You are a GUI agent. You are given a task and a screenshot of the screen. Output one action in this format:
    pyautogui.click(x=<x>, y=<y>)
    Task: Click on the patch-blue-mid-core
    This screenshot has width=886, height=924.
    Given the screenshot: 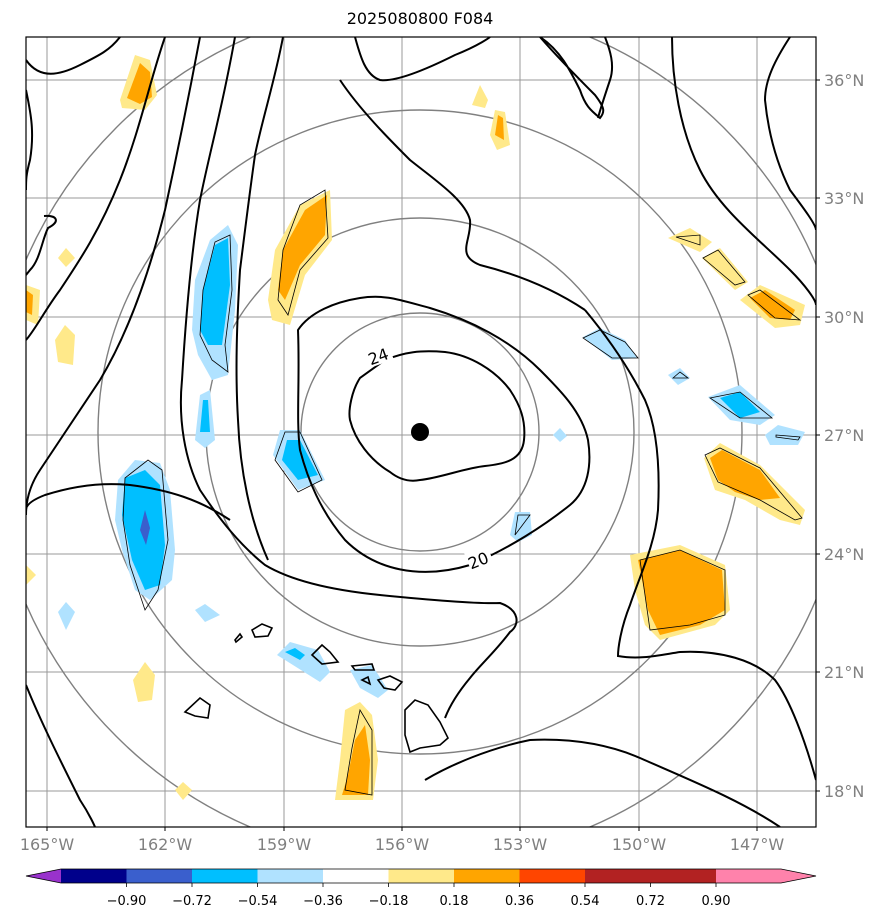 What is the action you would take?
    pyautogui.click(x=300, y=460)
    